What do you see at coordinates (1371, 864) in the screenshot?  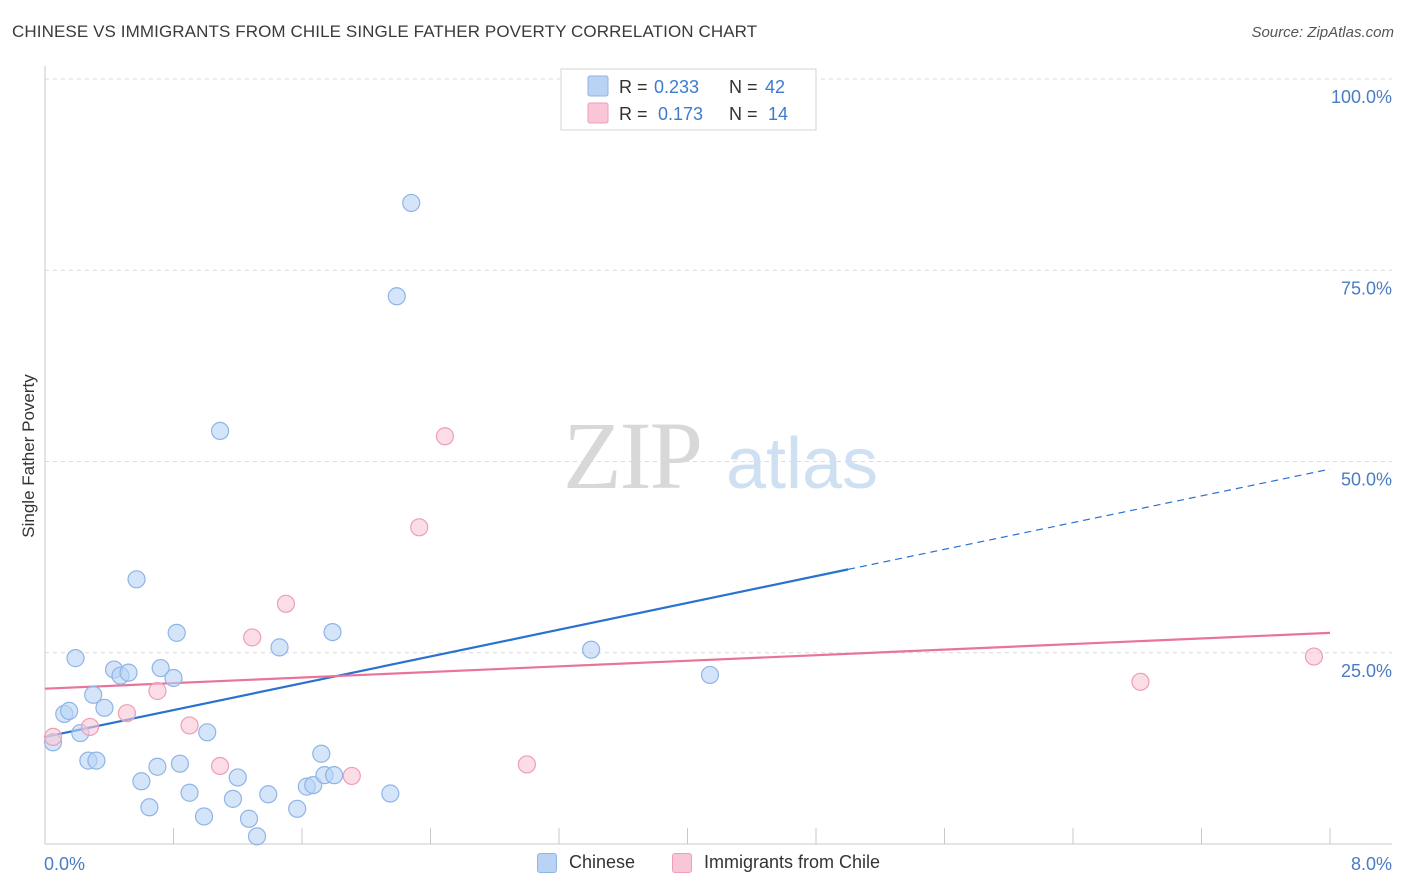 I see `x-tick-label: 8.0%` at bounding box center [1371, 864].